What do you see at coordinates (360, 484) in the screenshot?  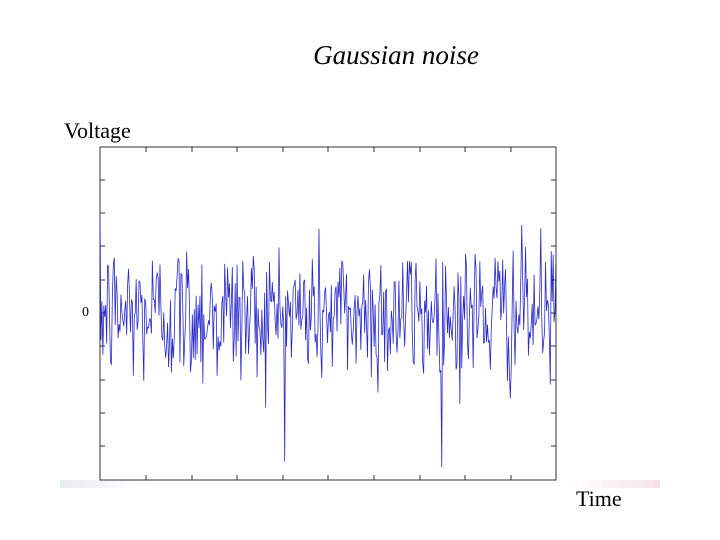 I see `decorative-bottom-fade` at bounding box center [360, 484].